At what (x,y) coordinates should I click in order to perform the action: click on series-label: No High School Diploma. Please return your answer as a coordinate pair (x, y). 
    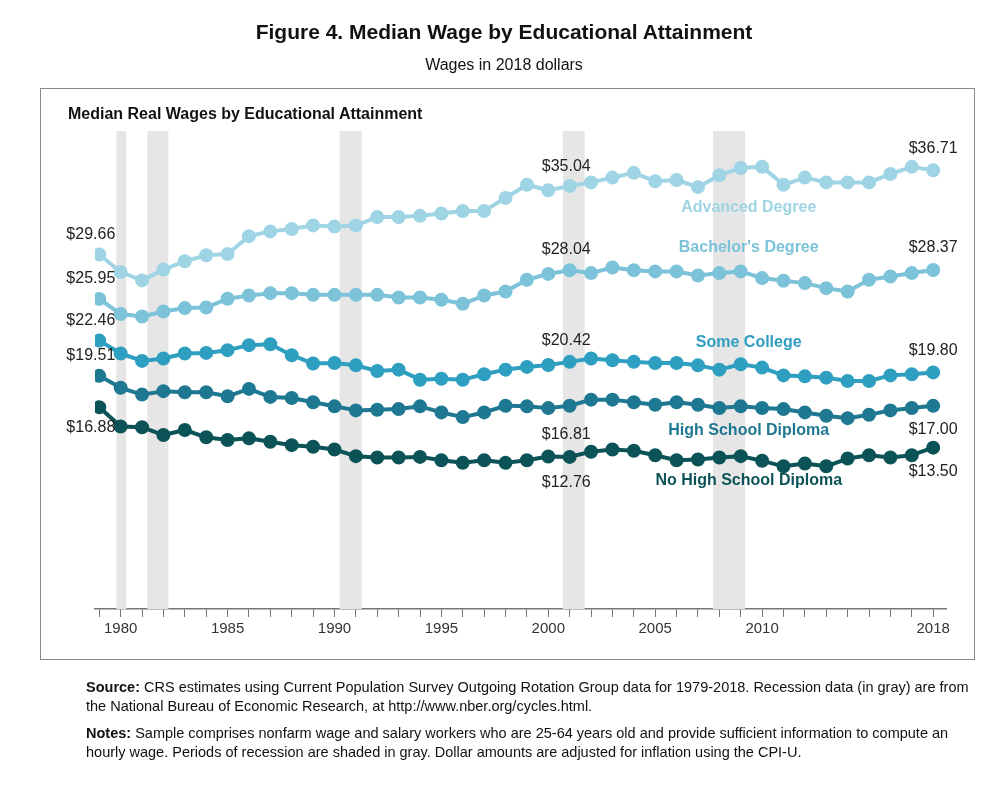
    Looking at the image, I should click on (749, 479).